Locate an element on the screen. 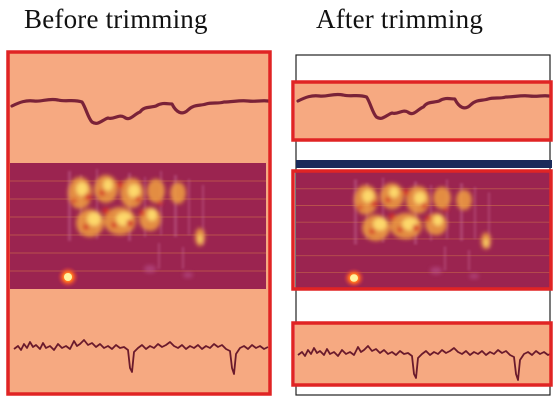 The width and height of the screenshot is (554, 399). after-top-segment is located at coordinates (423, 111).